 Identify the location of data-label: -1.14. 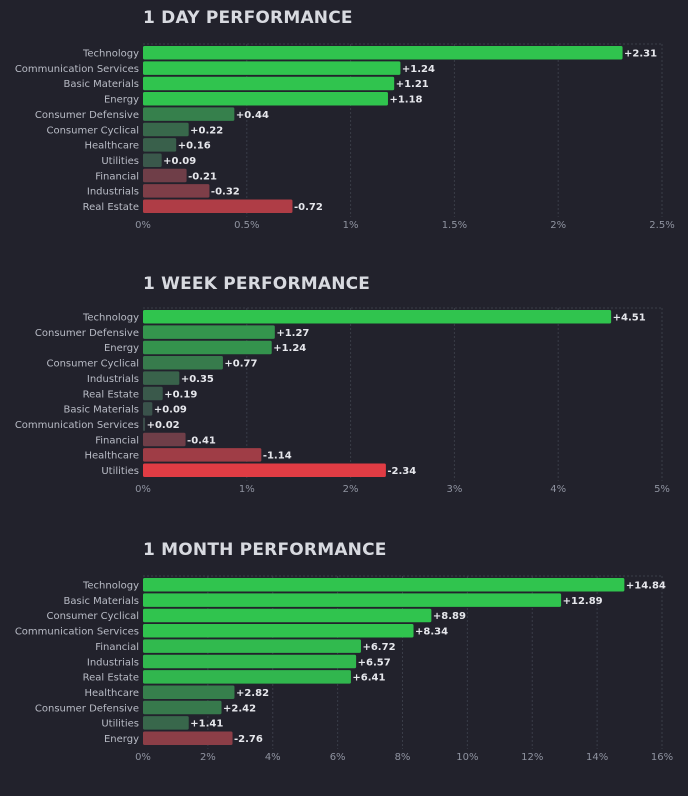
(277, 456).